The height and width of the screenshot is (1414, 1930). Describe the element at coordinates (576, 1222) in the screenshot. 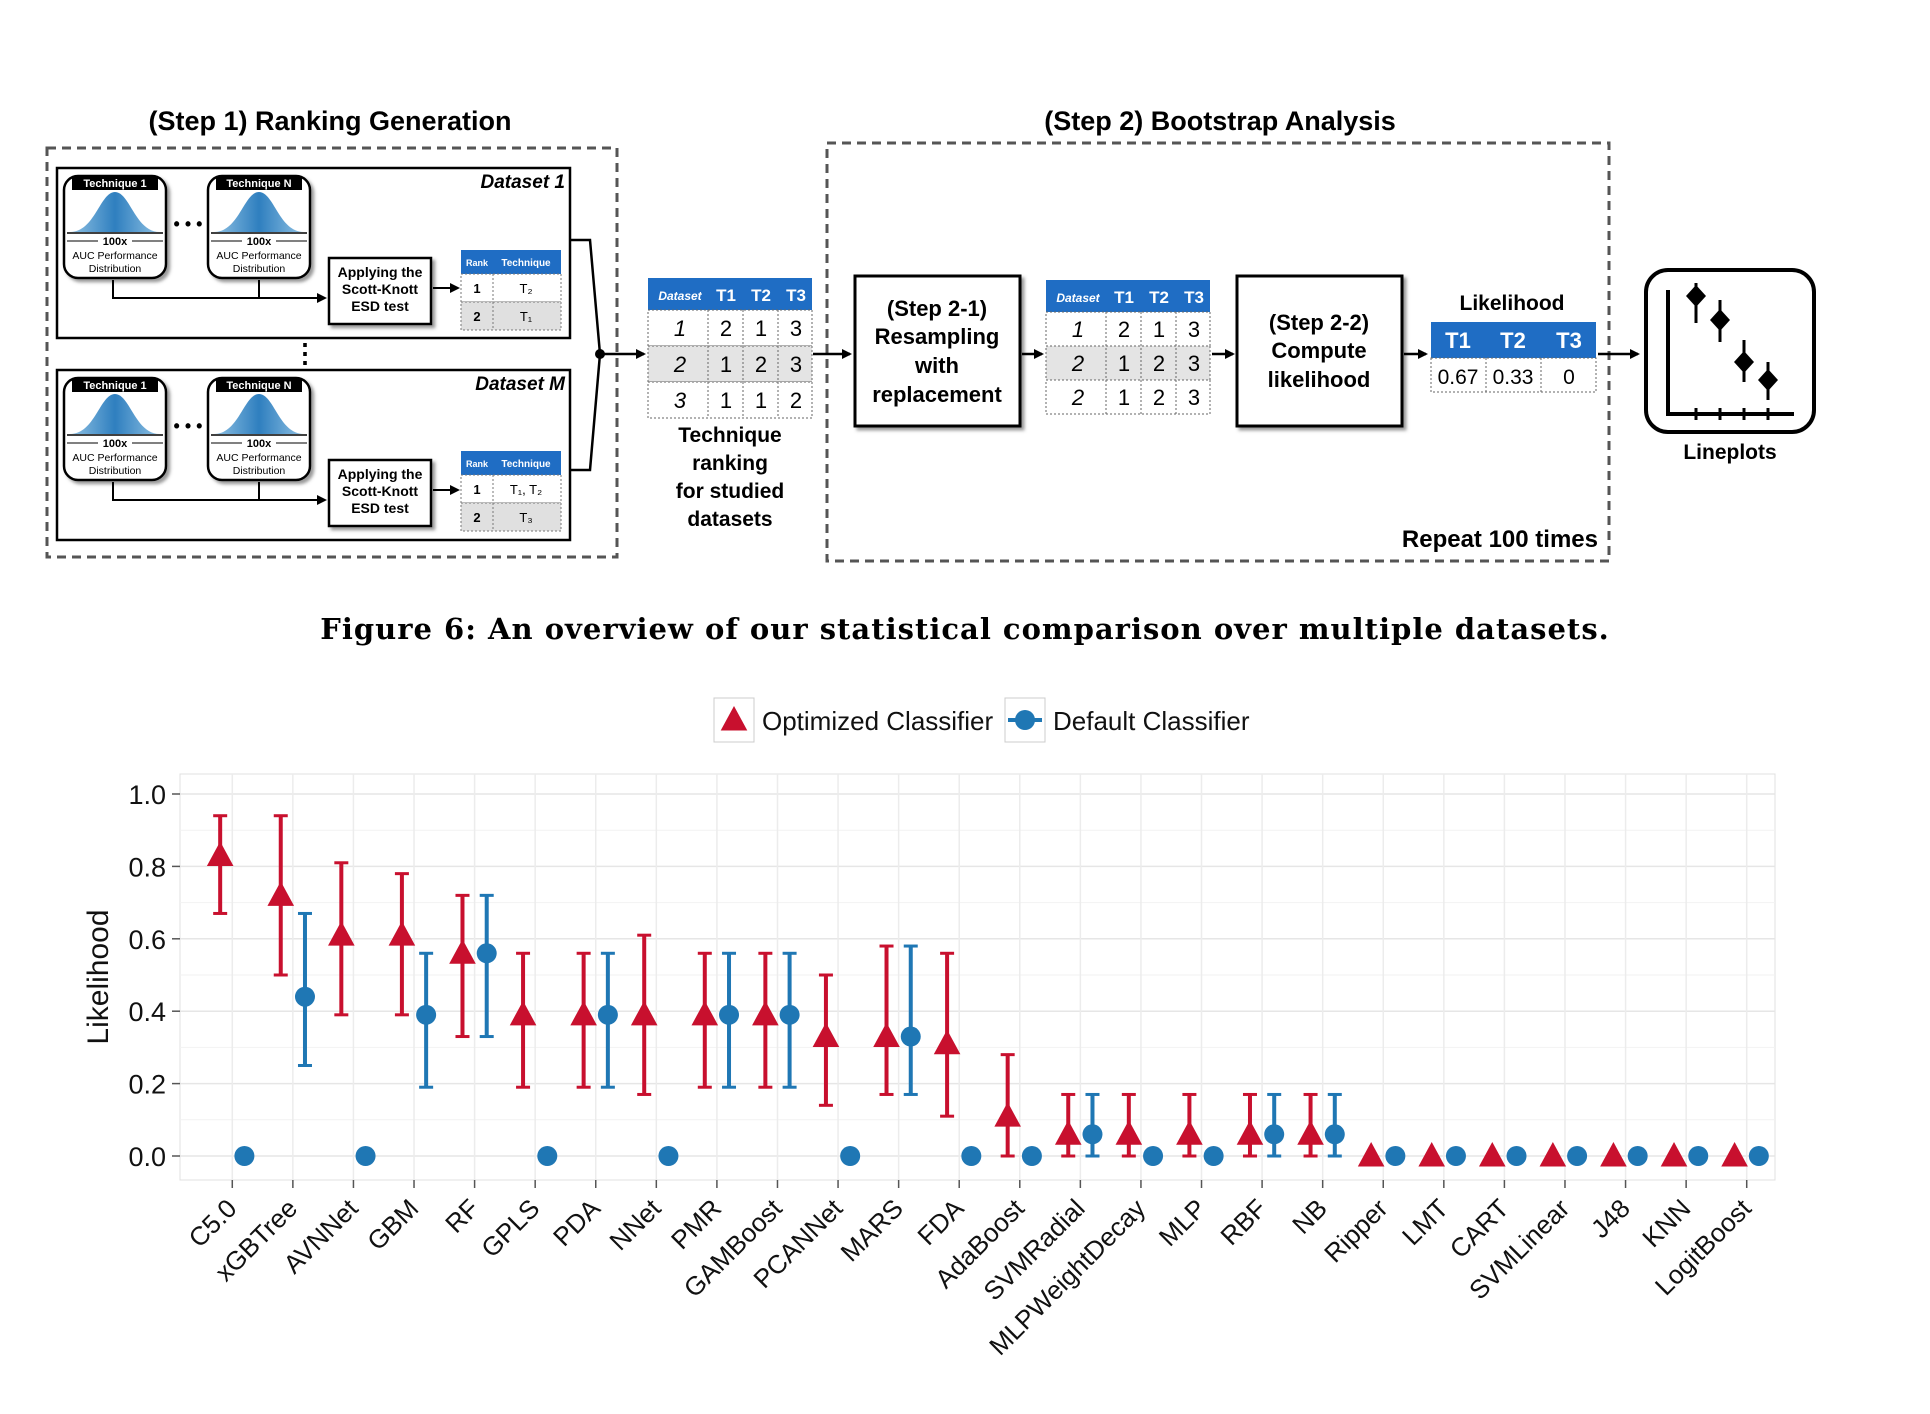

I see `x-tick-label: PDA` at that location.